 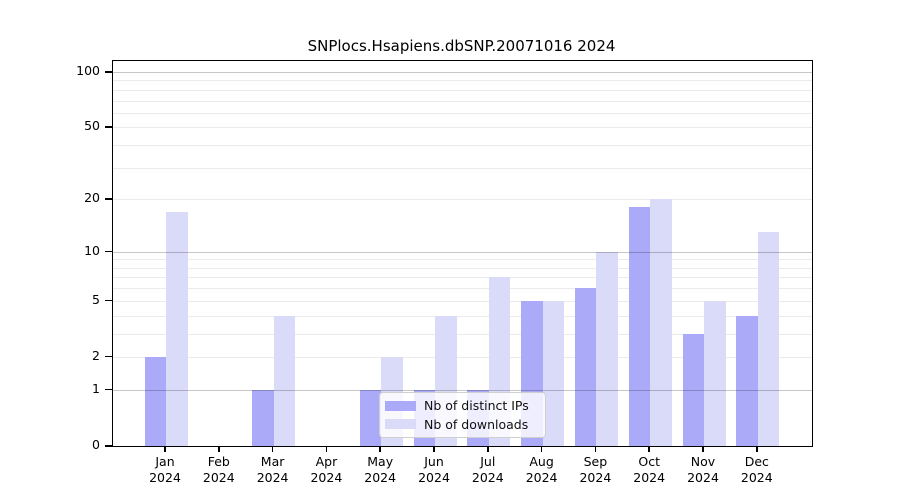 I want to click on y-tick-label-1: 1, so click(x=96, y=388).